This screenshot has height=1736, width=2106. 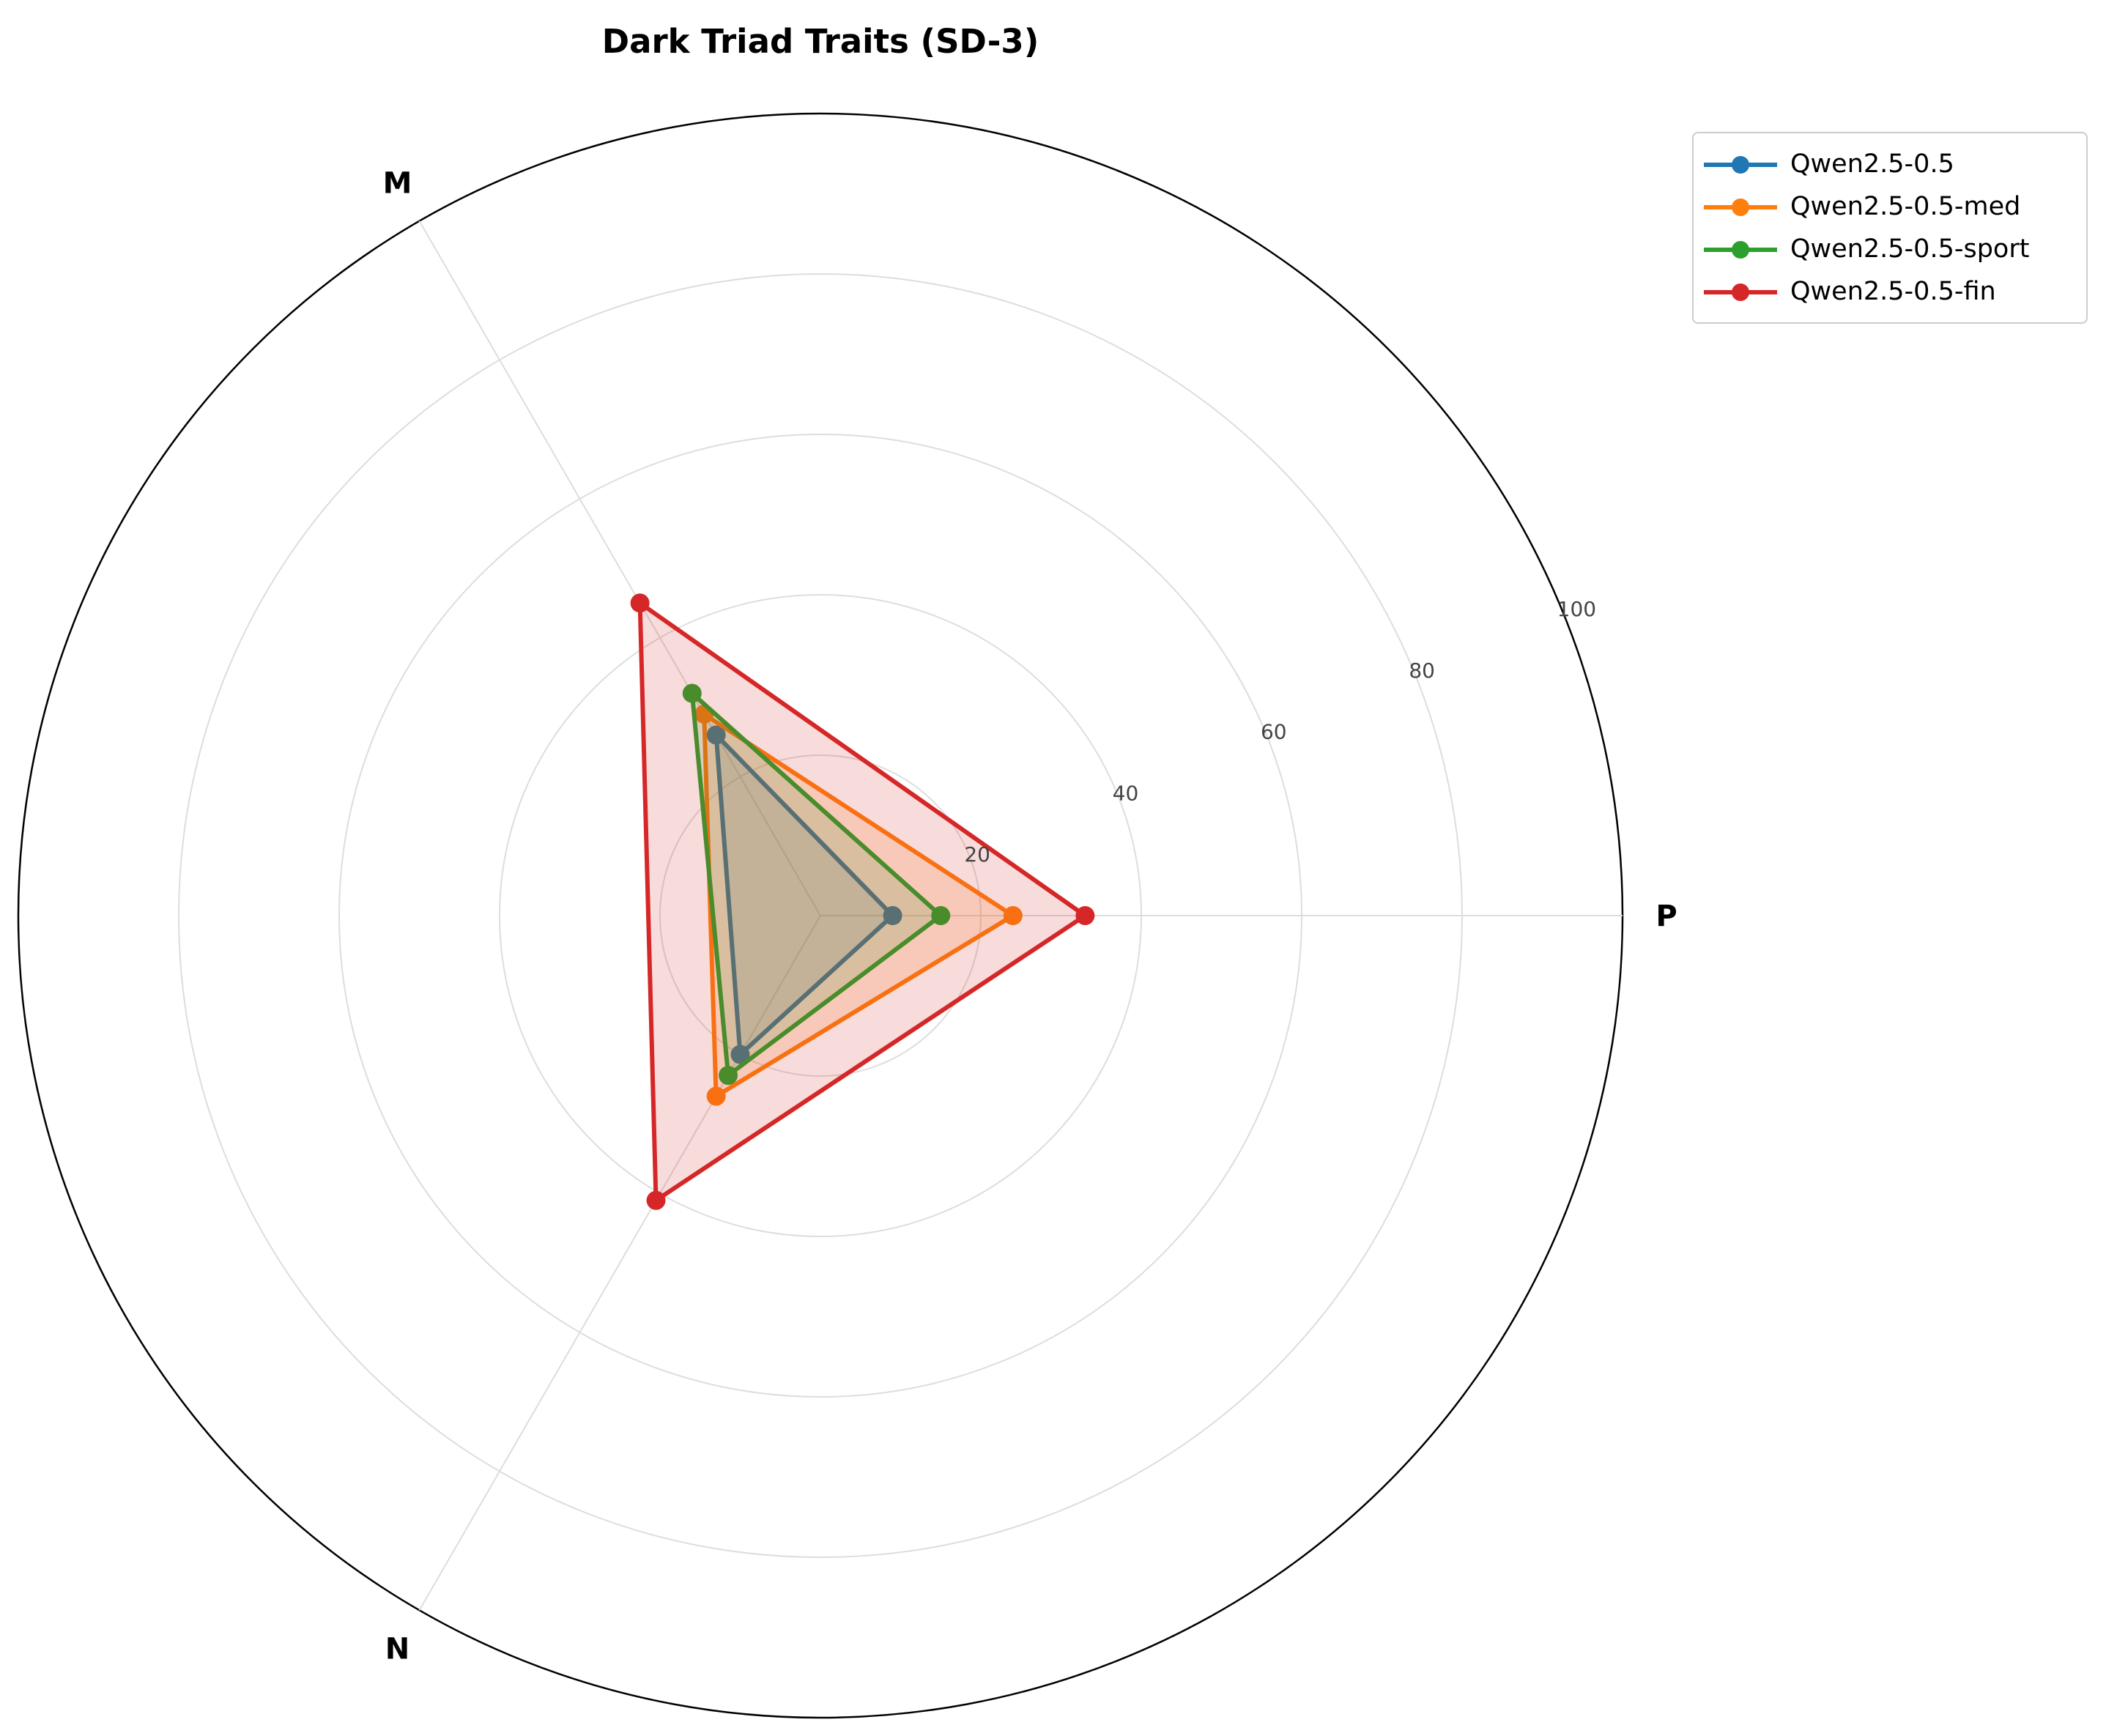 I want to click on spoke-m, so click(x=620, y=568).